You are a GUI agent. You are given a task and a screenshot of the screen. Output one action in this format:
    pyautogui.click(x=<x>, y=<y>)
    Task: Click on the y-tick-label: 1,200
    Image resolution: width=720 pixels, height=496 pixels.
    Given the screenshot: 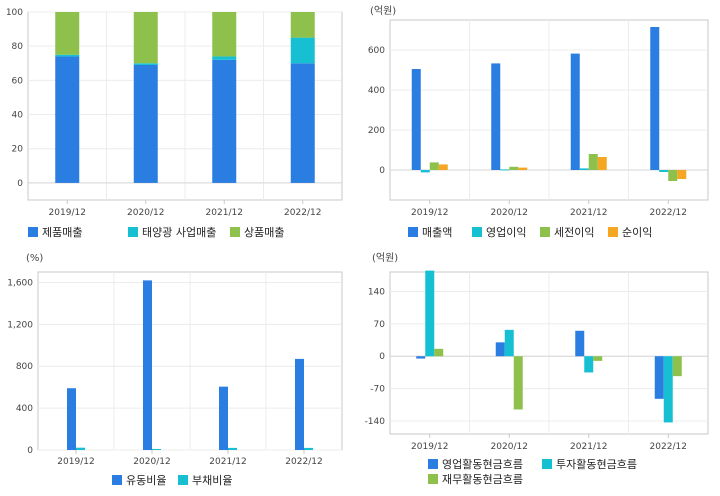 What is the action you would take?
    pyautogui.click(x=20, y=325)
    